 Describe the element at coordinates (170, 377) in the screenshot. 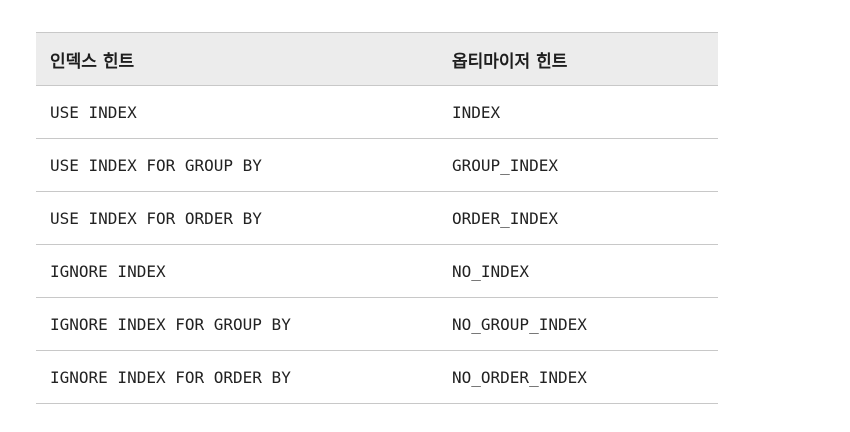

I see `index-hint-cell: IGNORE INDEX FOR ORDER BY` at that location.